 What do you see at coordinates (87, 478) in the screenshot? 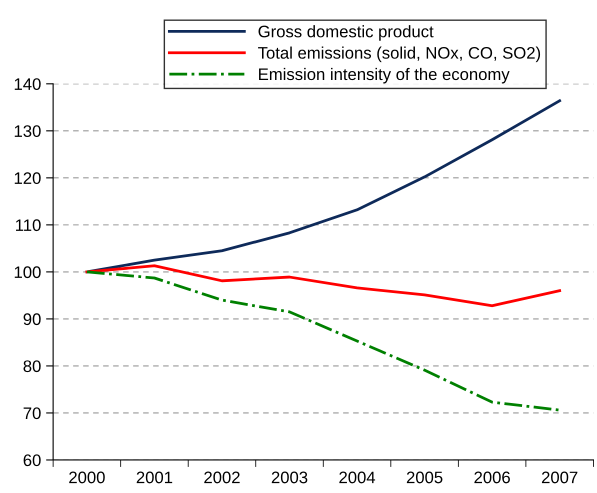
I see `x-tick-label: 2000` at bounding box center [87, 478].